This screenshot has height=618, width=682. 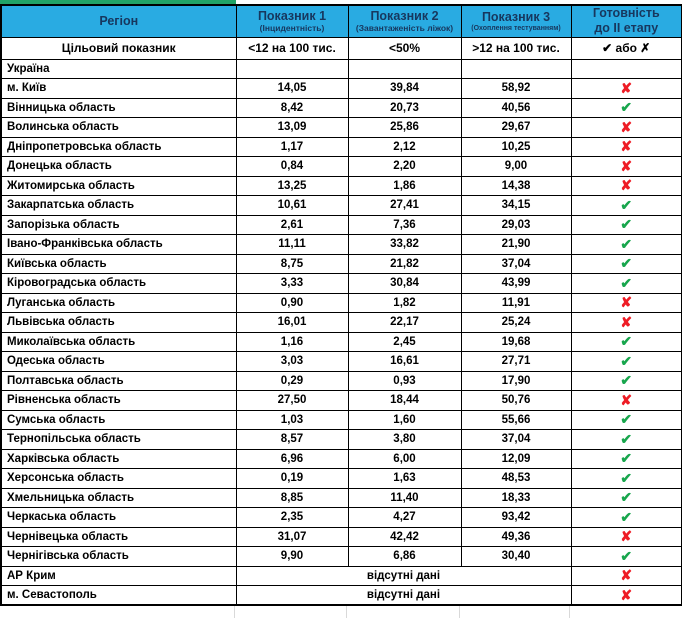 What do you see at coordinates (516, 205) in the screenshot?
I see `indicator3-cell: 34,15` at bounding box center [516, 205].